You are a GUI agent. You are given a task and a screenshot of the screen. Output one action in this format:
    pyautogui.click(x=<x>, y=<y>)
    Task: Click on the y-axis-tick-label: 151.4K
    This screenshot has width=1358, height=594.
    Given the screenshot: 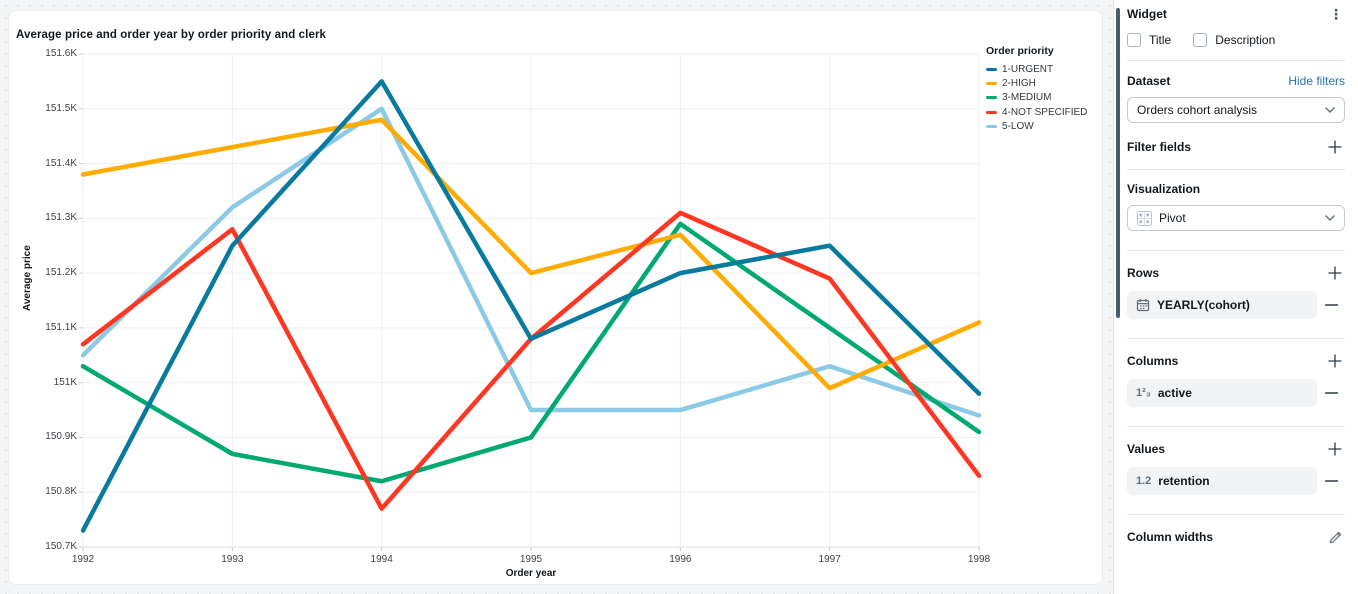 What is the action you would take?
    pyautogui.click(x=61, y=163)
    